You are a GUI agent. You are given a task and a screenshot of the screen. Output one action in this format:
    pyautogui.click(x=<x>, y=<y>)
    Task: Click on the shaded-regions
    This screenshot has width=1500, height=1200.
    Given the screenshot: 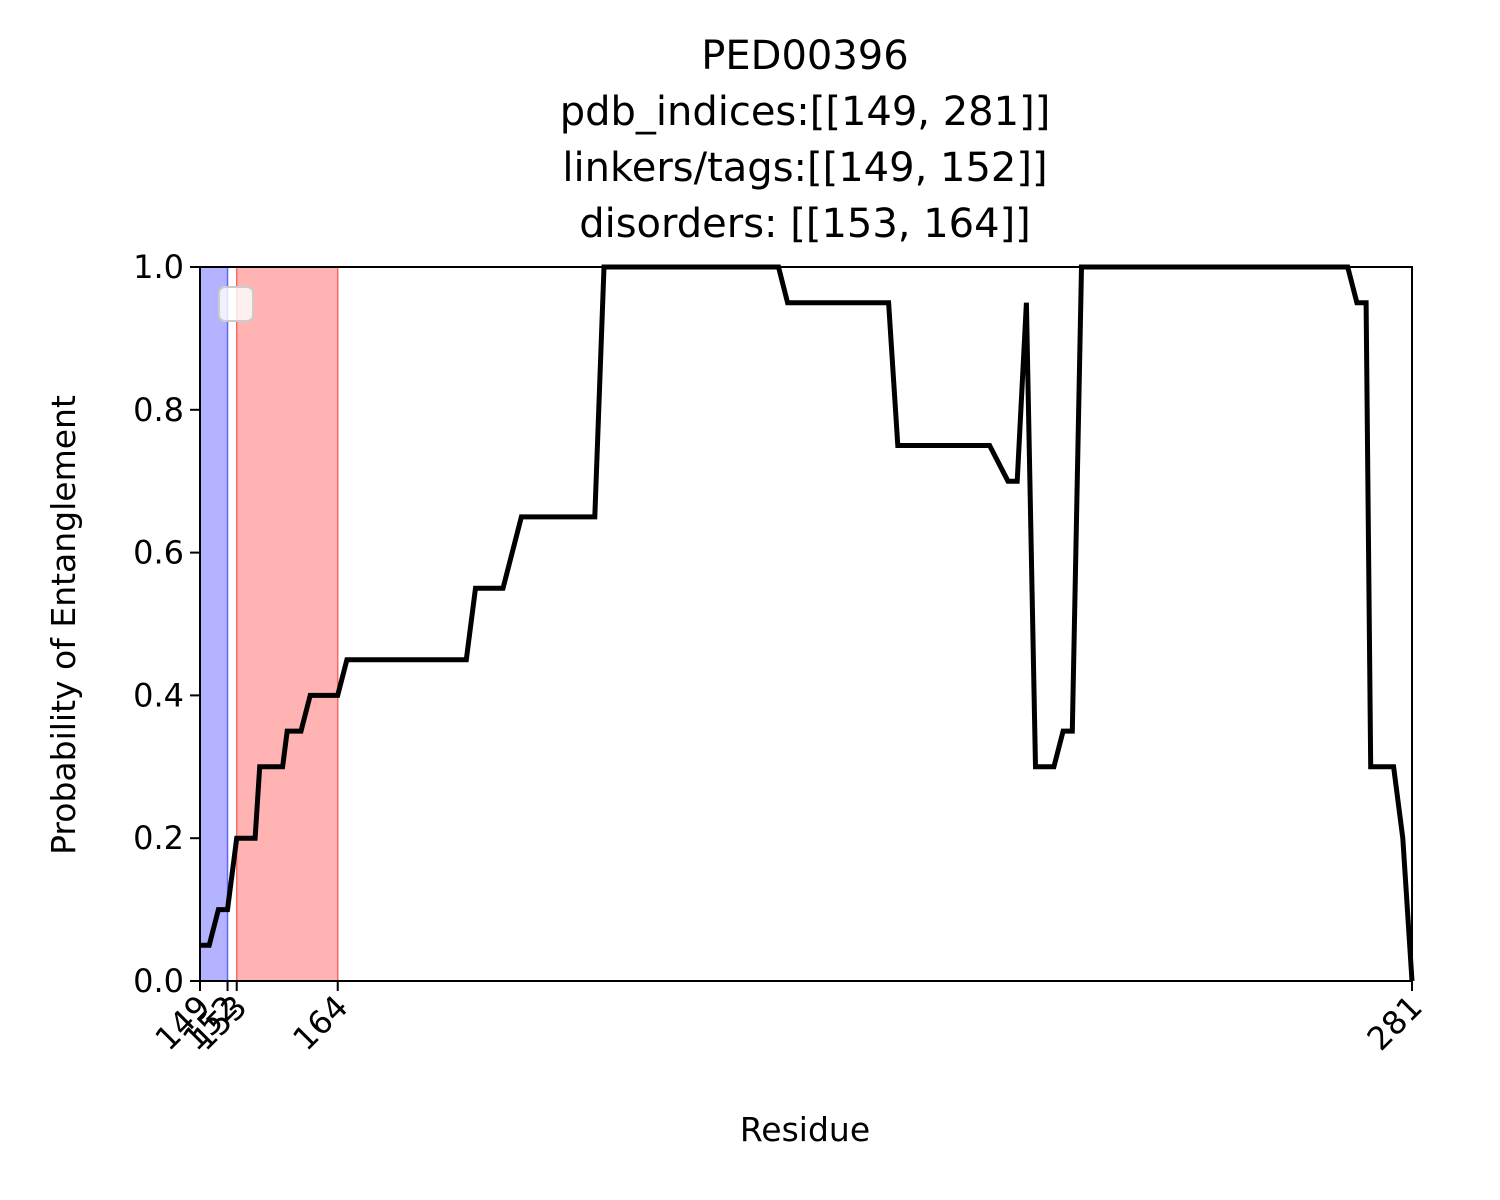 What is the action you would take?
    pyautogui.click(x=269, y=624)
    